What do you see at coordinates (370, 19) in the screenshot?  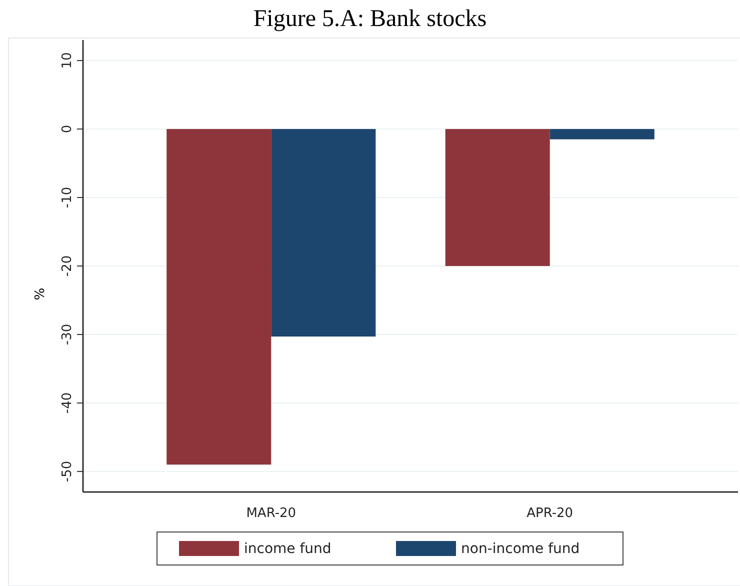 I see `chart-title: Figure 5.A: Bank stocks` at bounding box center [370, 19].